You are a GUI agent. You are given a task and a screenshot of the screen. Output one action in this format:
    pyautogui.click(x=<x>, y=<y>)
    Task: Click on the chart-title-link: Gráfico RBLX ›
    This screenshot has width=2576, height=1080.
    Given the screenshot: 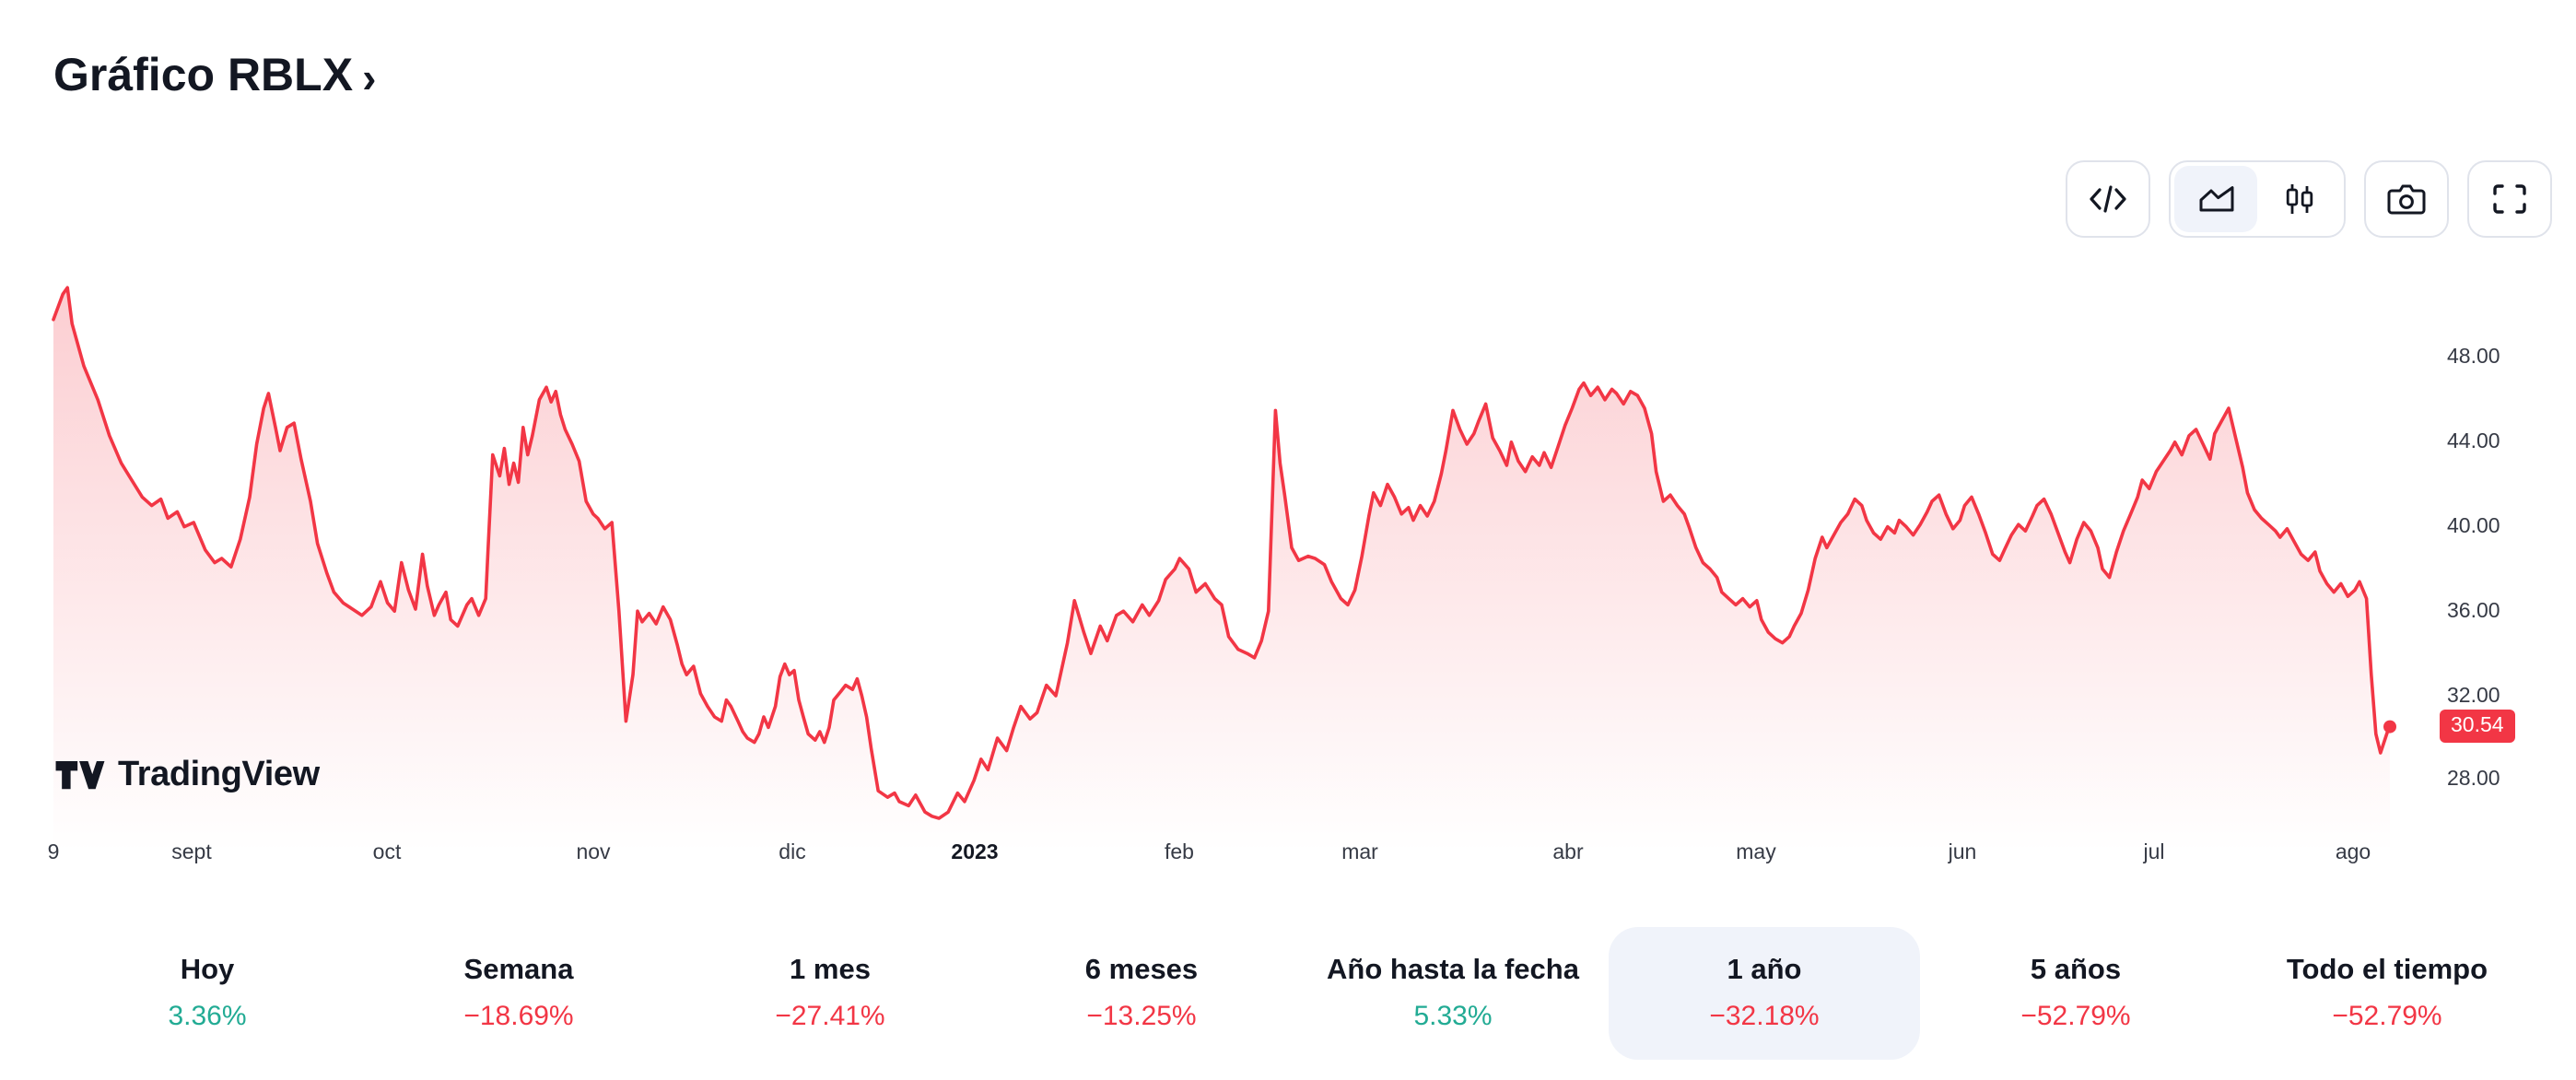 What is the action you would take?
    pyautogui.click(x=214, y=76)
    